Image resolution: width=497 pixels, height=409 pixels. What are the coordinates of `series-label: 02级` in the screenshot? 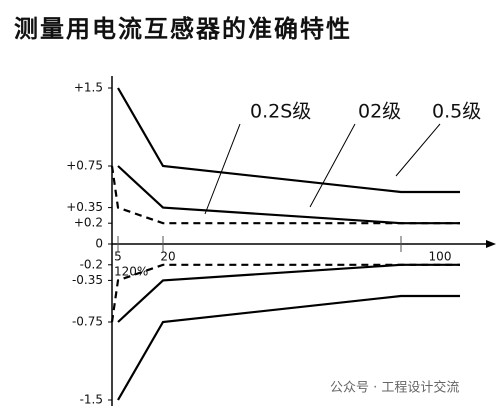 It's located at (379, 112).